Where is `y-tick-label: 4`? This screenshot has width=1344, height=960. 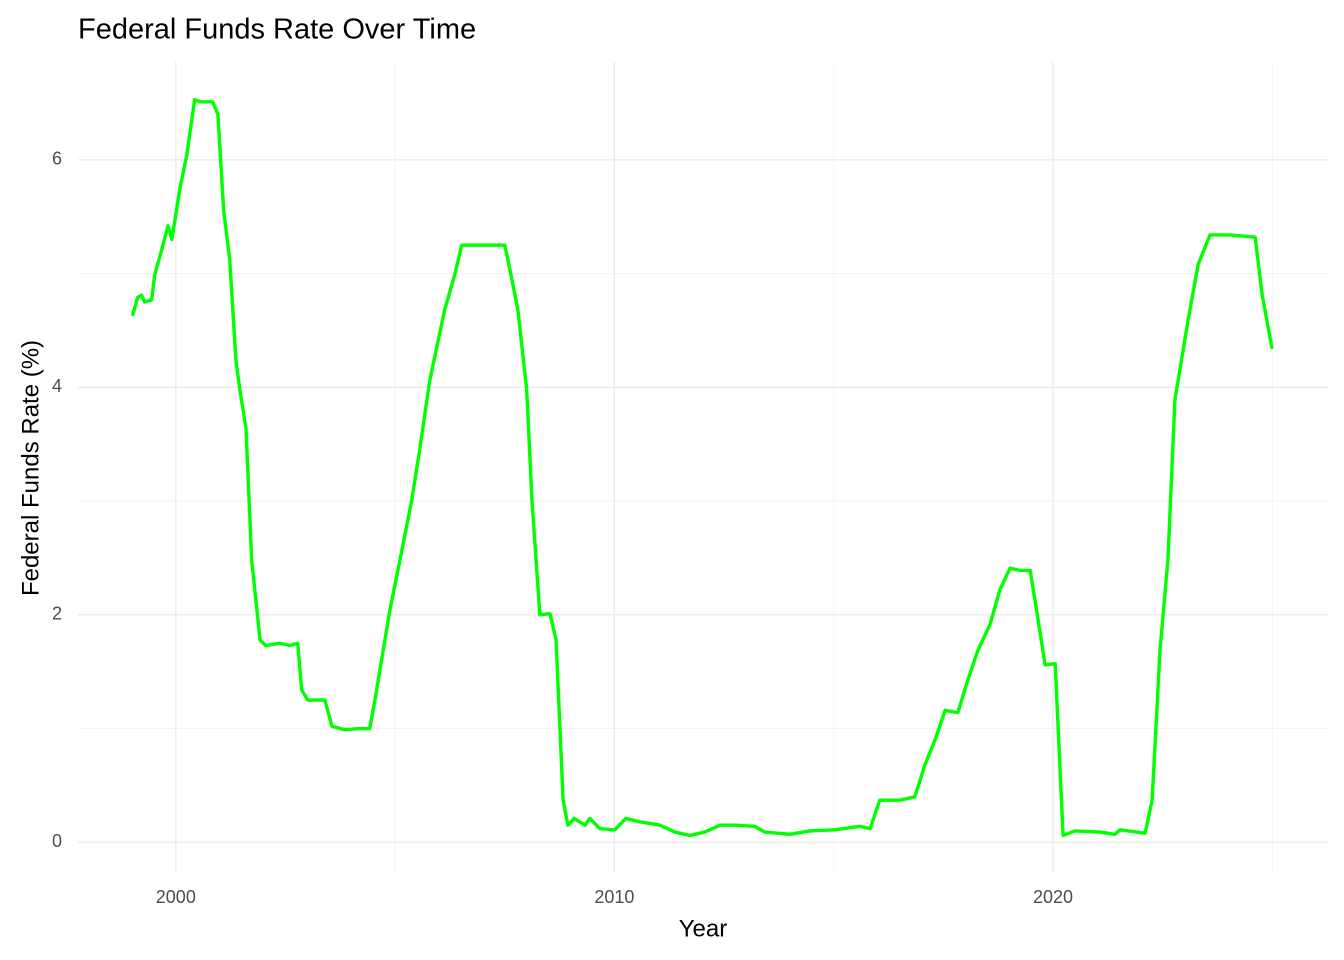
y-tick-label: 4 is located at coordinates (57, 386).